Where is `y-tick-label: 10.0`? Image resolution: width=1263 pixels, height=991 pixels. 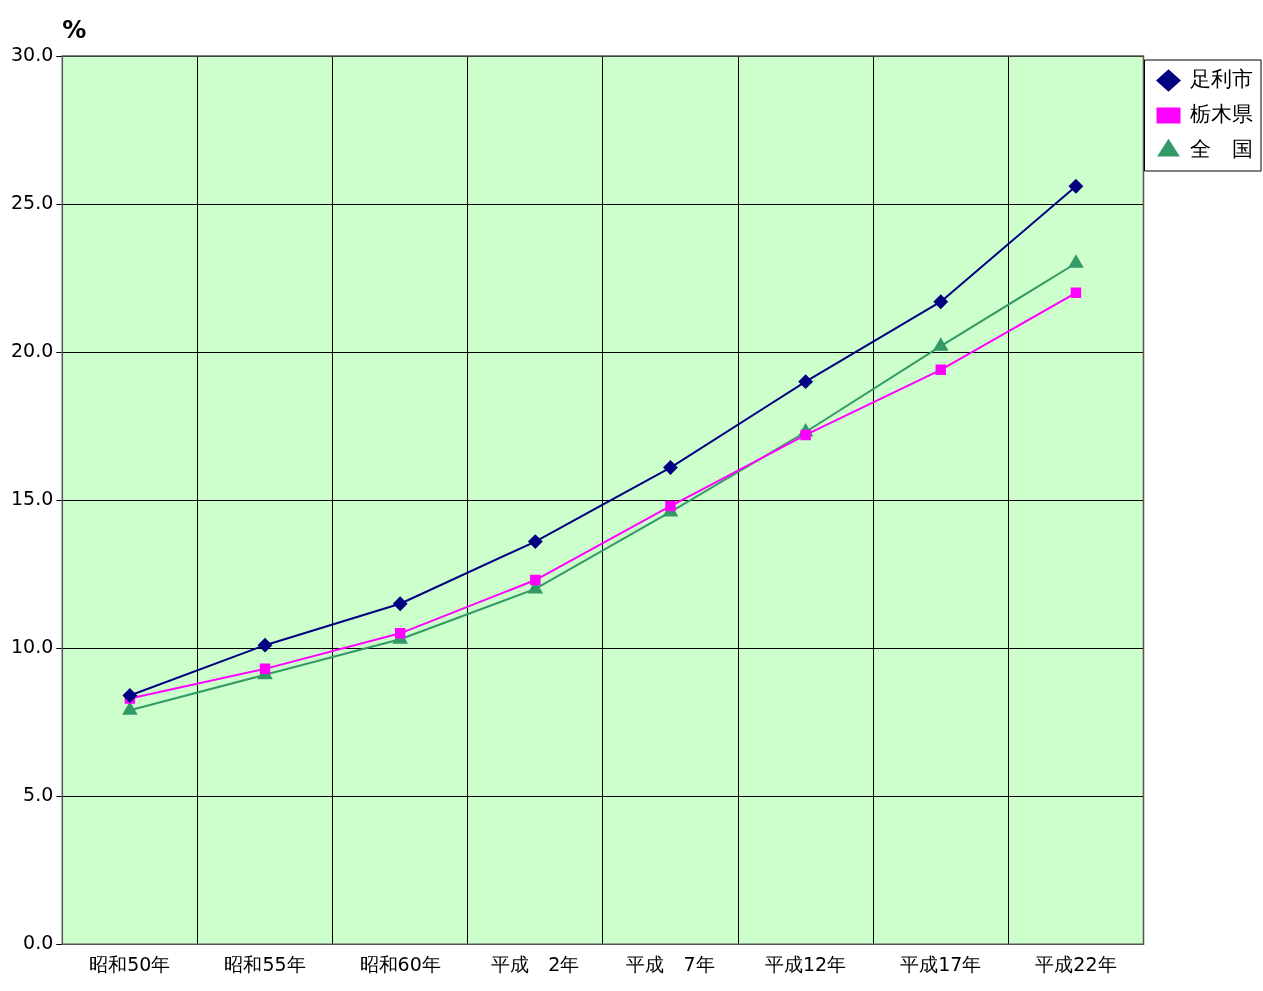
y-tick-label: 10.0 is located at coordinates (32, 646).